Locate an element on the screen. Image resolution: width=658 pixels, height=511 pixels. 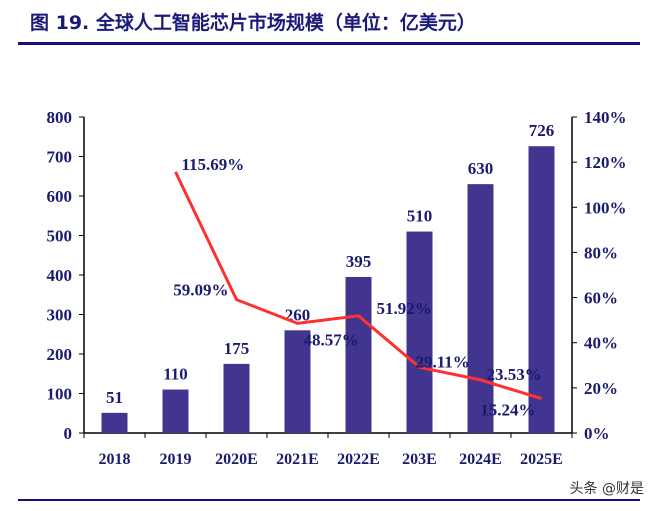
x-tick-label: 2018 is located at coordinates (115, 459).